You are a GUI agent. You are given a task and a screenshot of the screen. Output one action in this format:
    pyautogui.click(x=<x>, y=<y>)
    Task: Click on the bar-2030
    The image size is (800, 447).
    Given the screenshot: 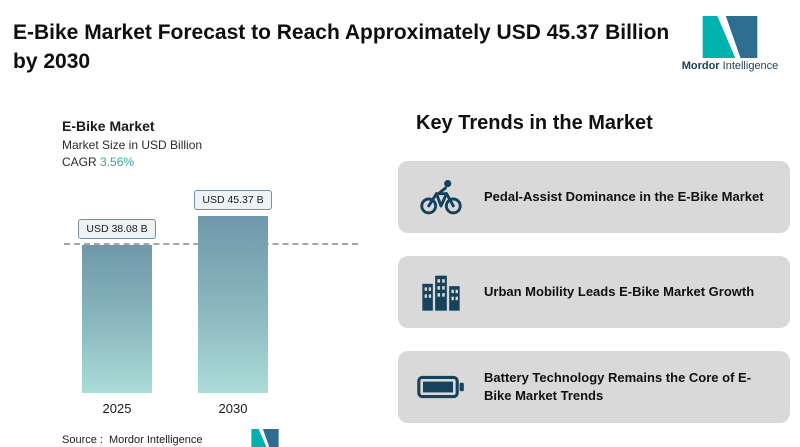 What is the action you would take?
    pyautogui.click(x=233, y=304)
    